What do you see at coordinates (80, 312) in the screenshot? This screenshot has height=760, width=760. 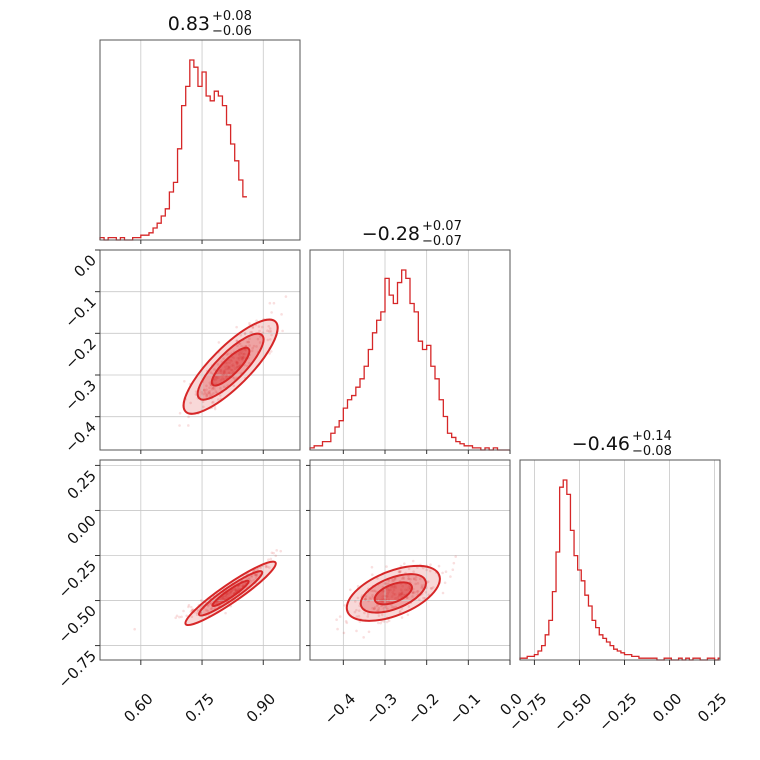 I see `y-tick-label: −0.1` at bounding box center [80, 312].